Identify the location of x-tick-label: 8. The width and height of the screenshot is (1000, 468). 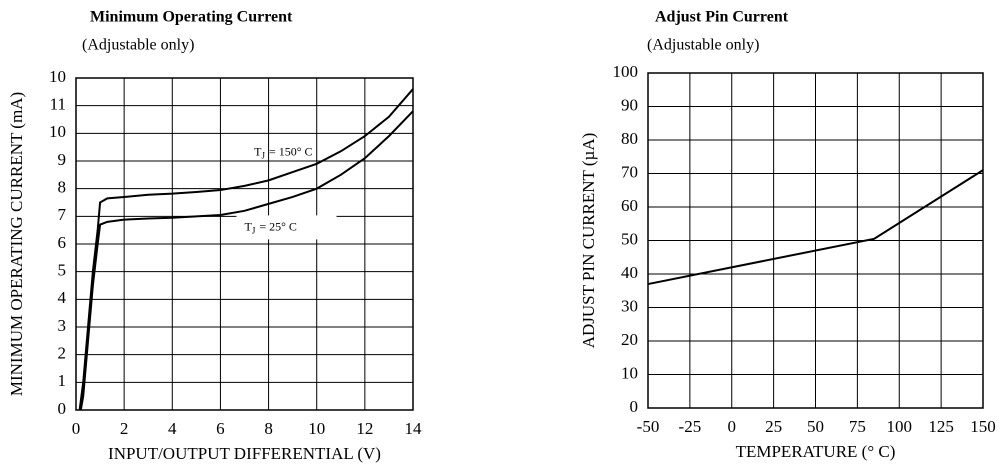
(268, 428).